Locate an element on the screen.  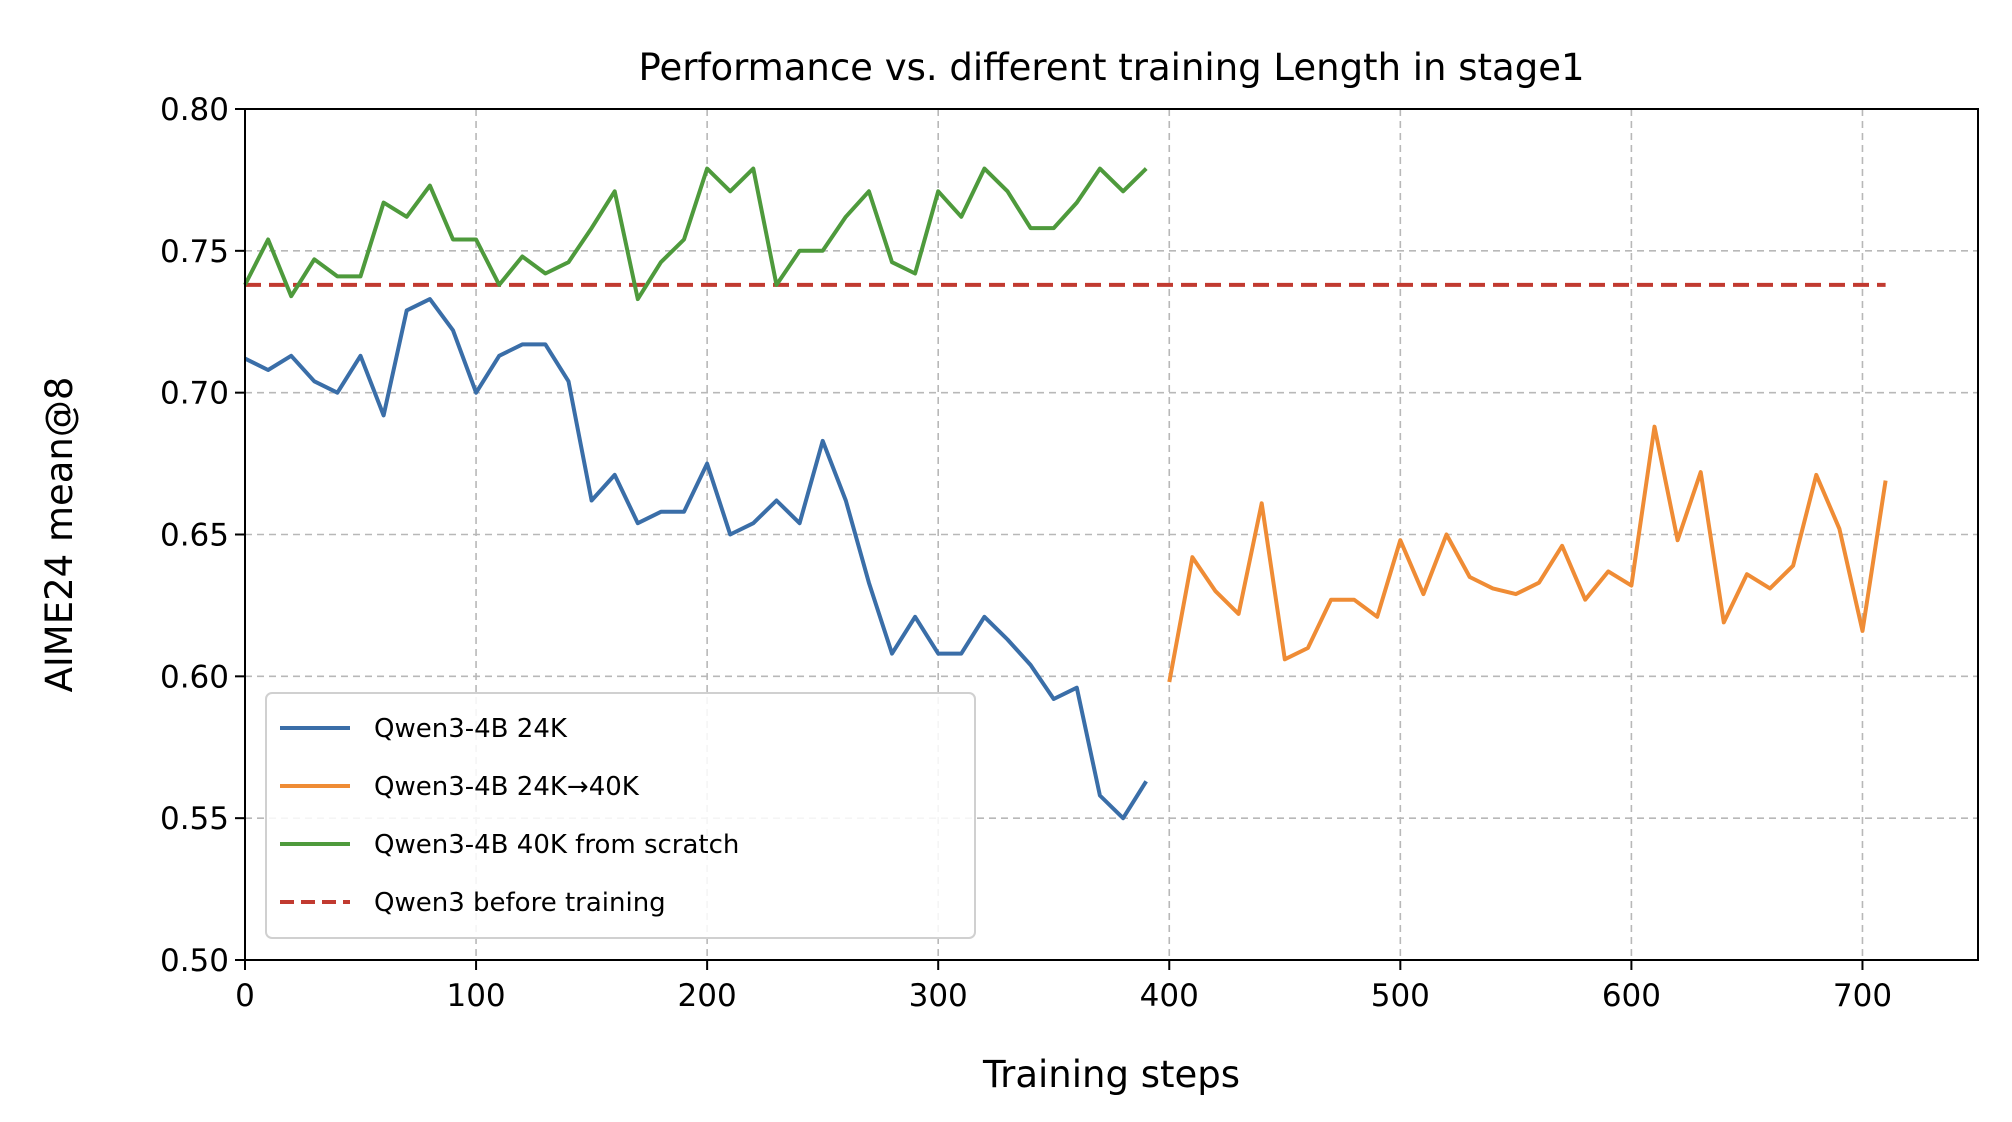
x-axis-label: Training steps is located at coordinates (1111, 1074).